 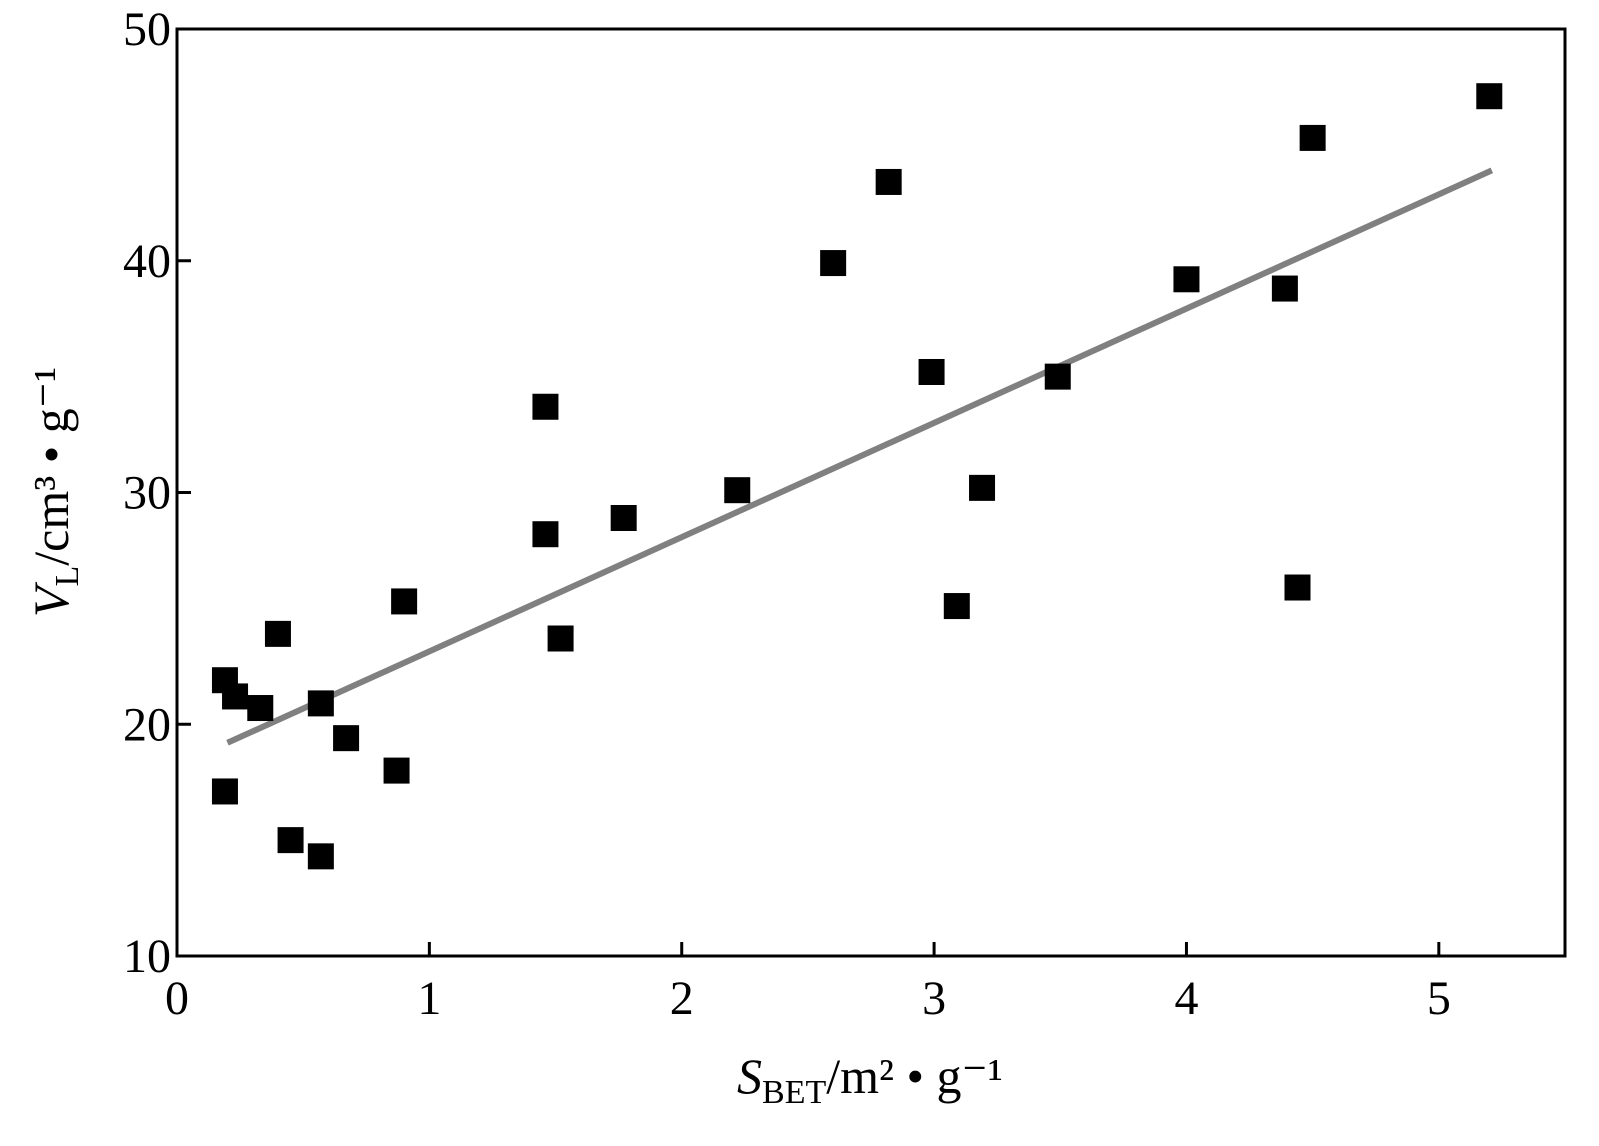 What do you see at coordinates (429, 998) in the screenshot?
I see `x-tick-label: 1` at bounding box center [429, 998].